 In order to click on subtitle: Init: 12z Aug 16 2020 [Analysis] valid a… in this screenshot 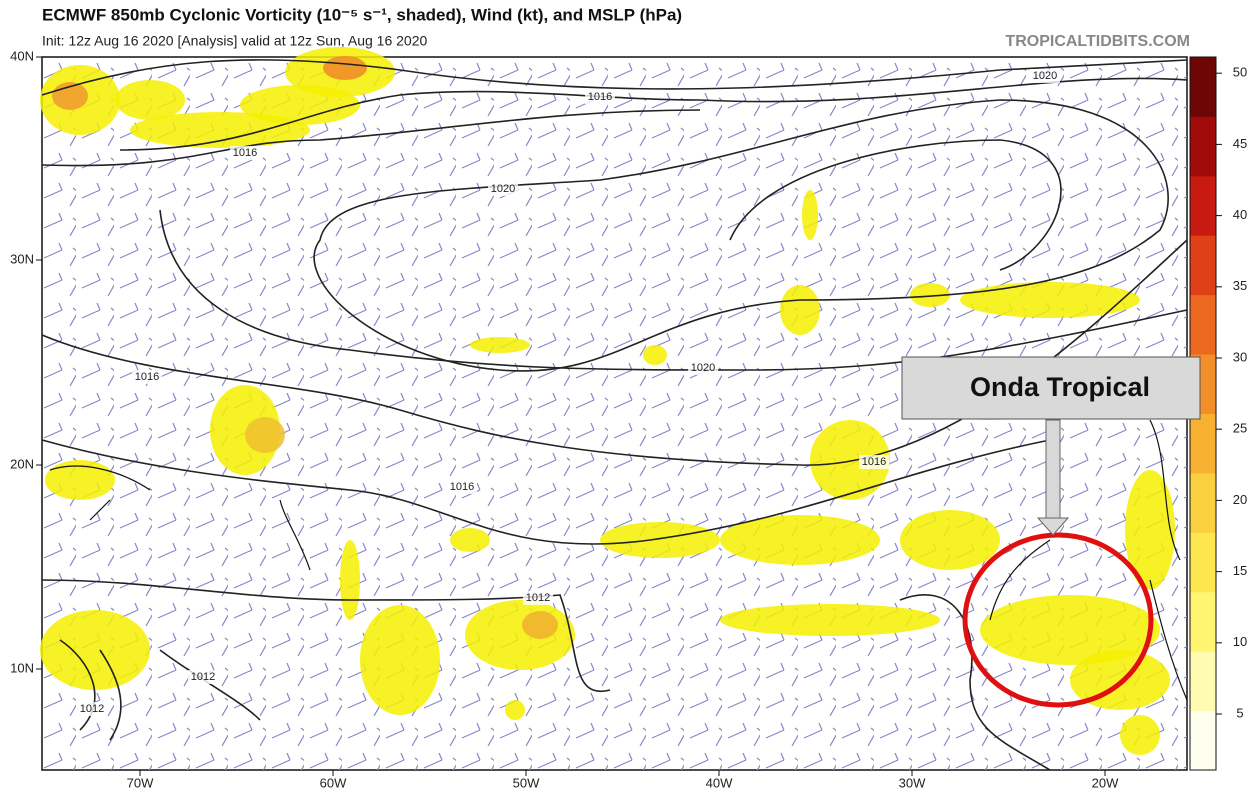, I will do `click(234, 41)`.